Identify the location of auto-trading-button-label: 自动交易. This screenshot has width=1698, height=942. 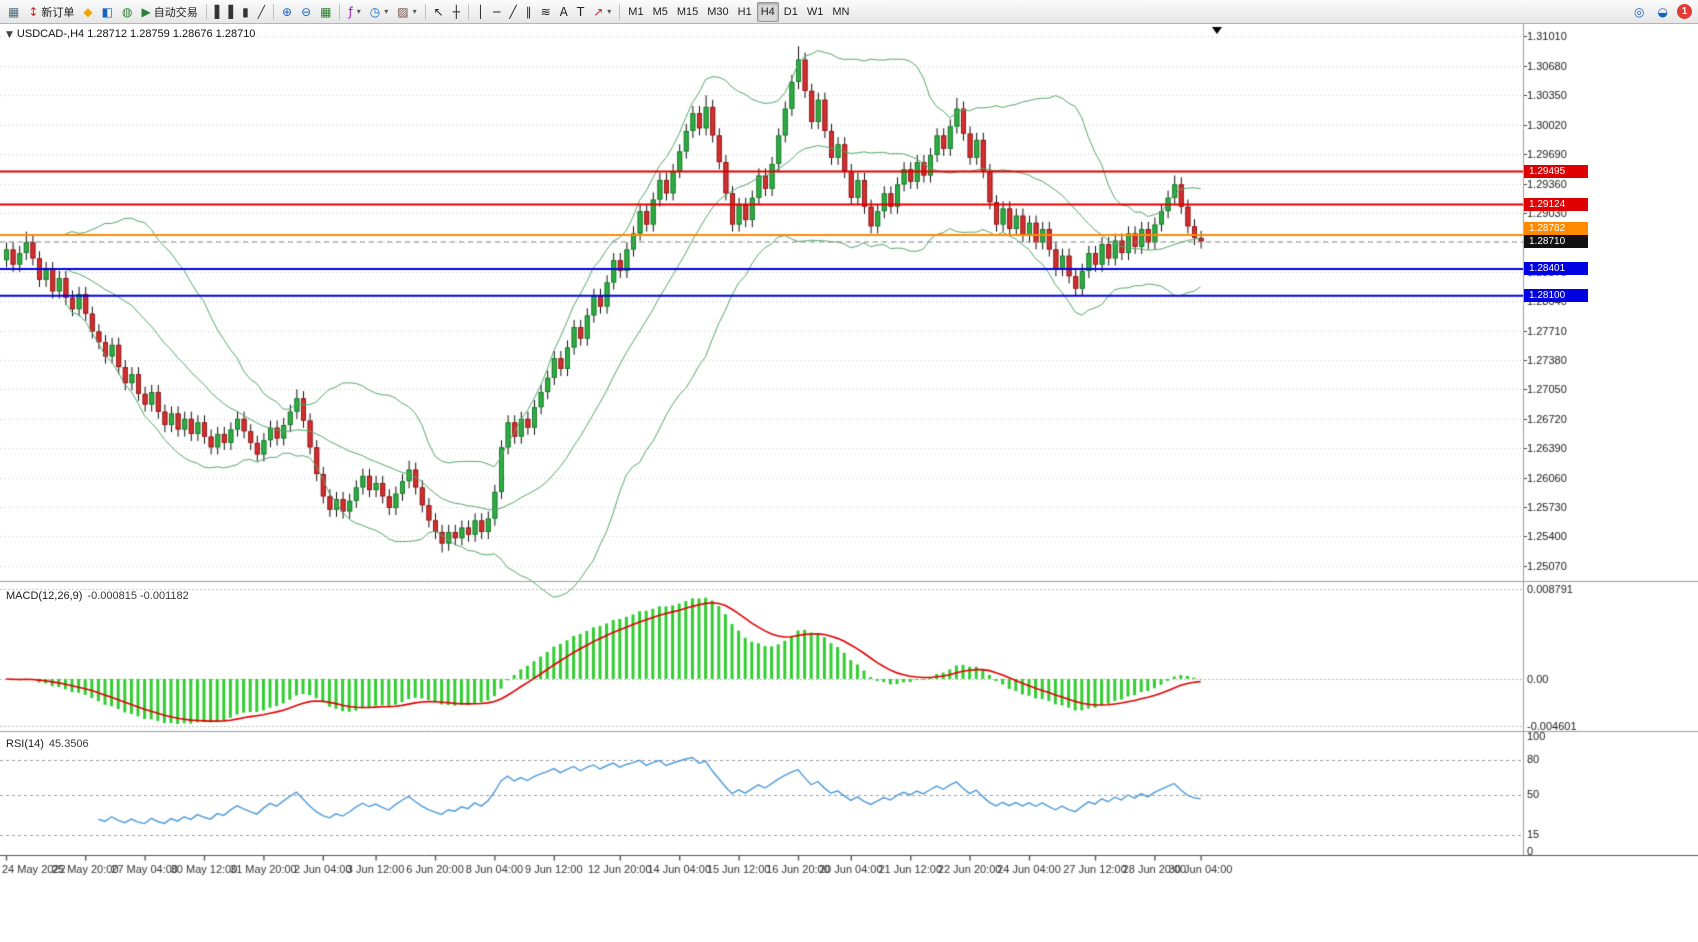
(175, 12).